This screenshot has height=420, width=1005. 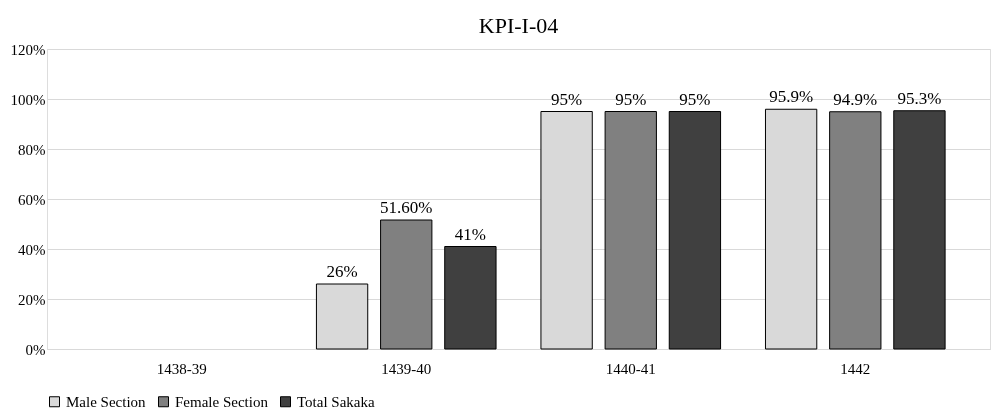 I want to click on legend-label: Total Sakaka, so click(x=336, y=401).